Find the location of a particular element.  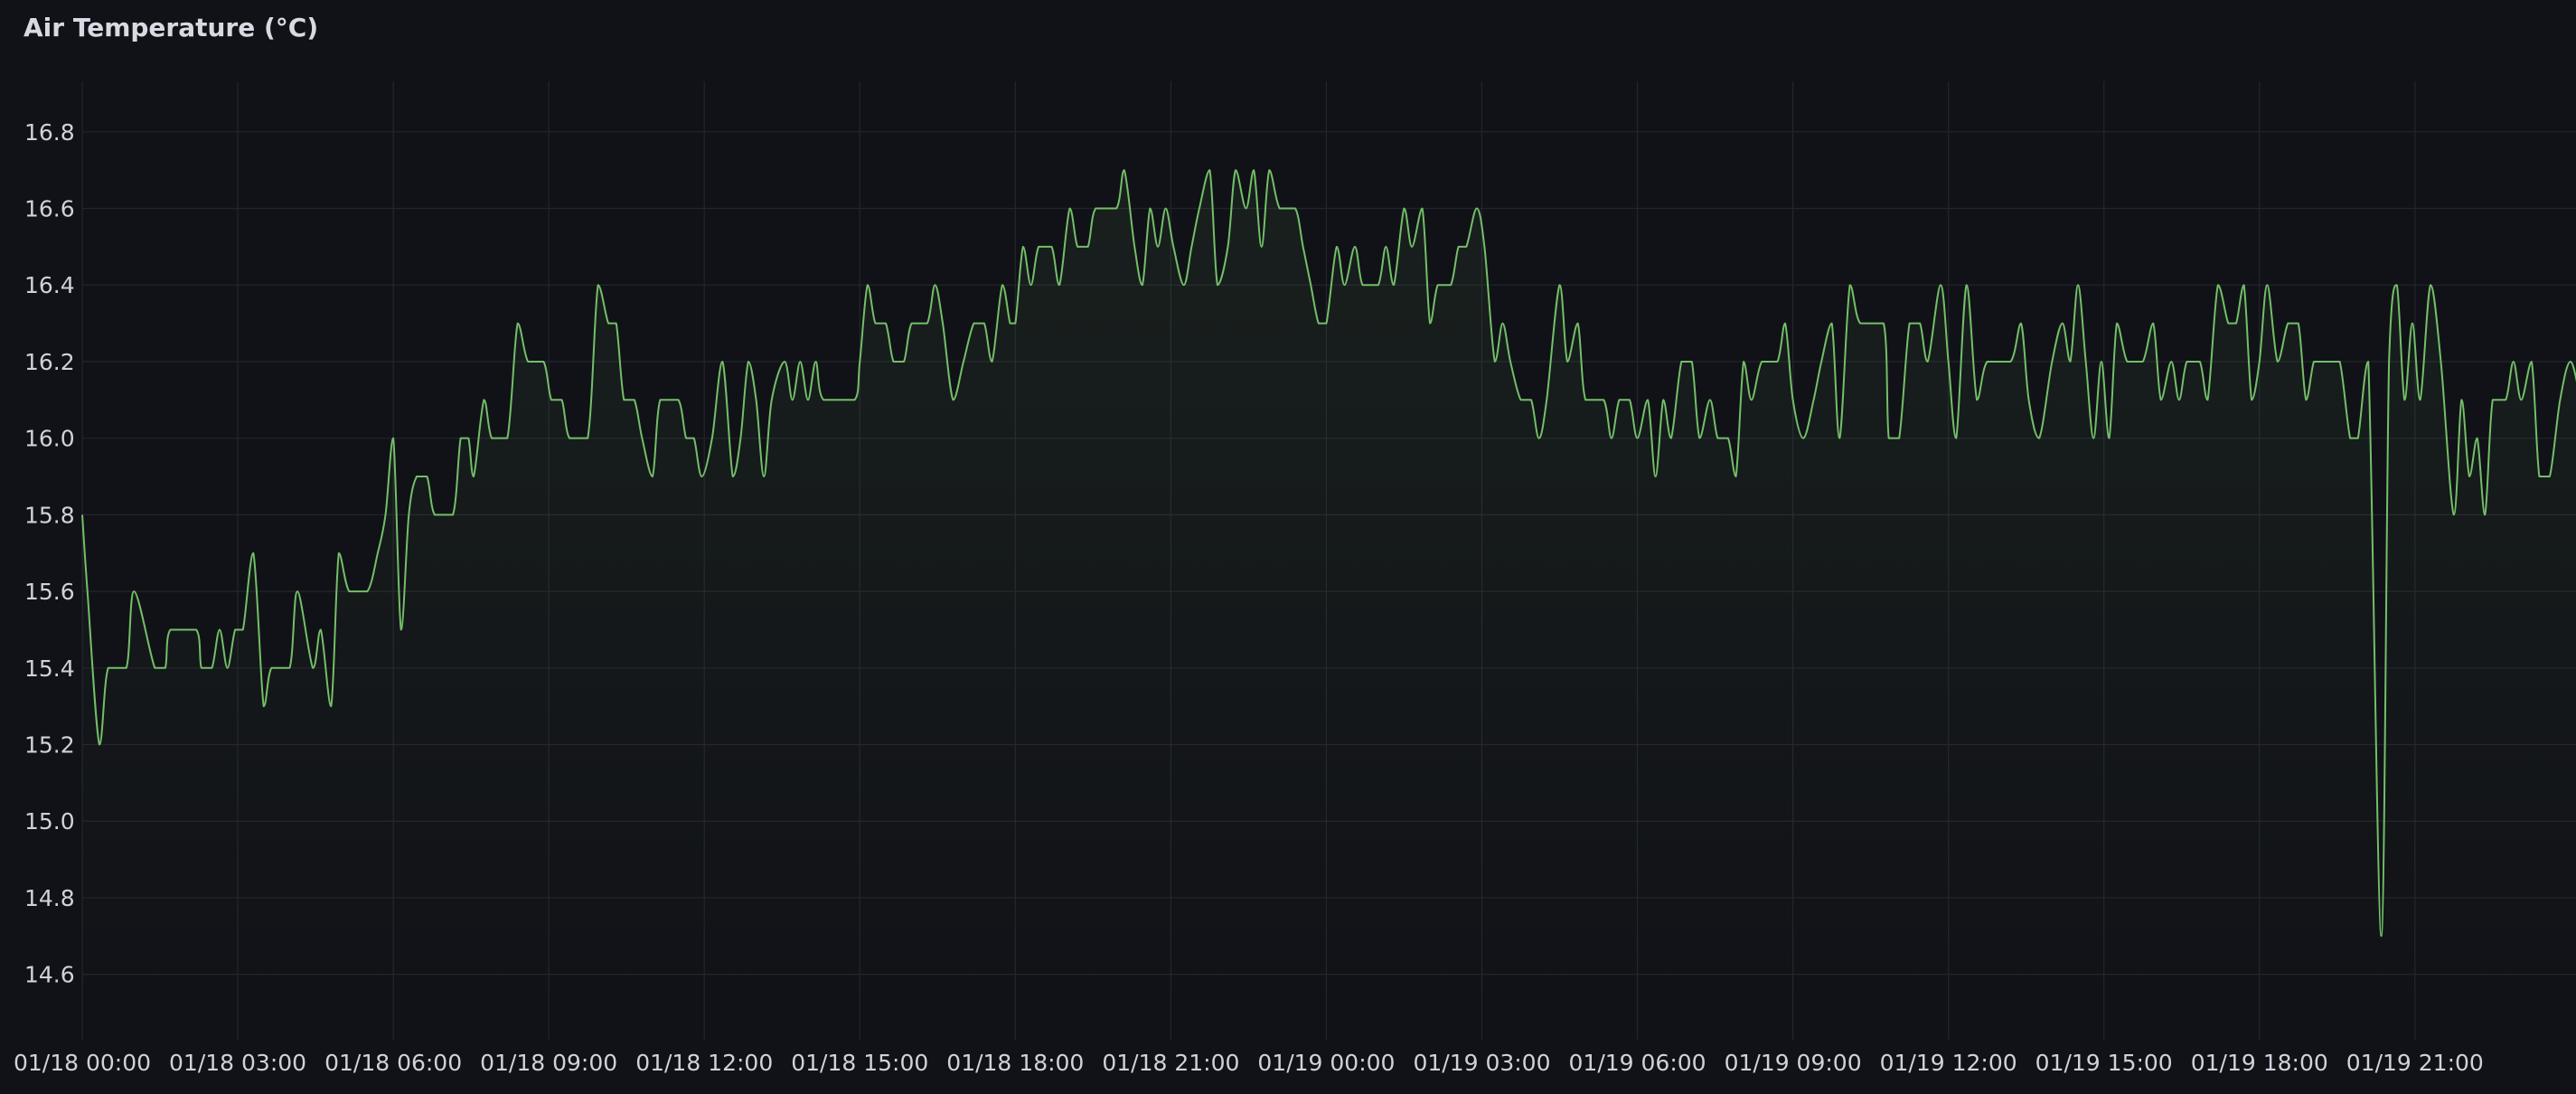

y-tick-label: 16.2 is located at coordinates (50, 362).